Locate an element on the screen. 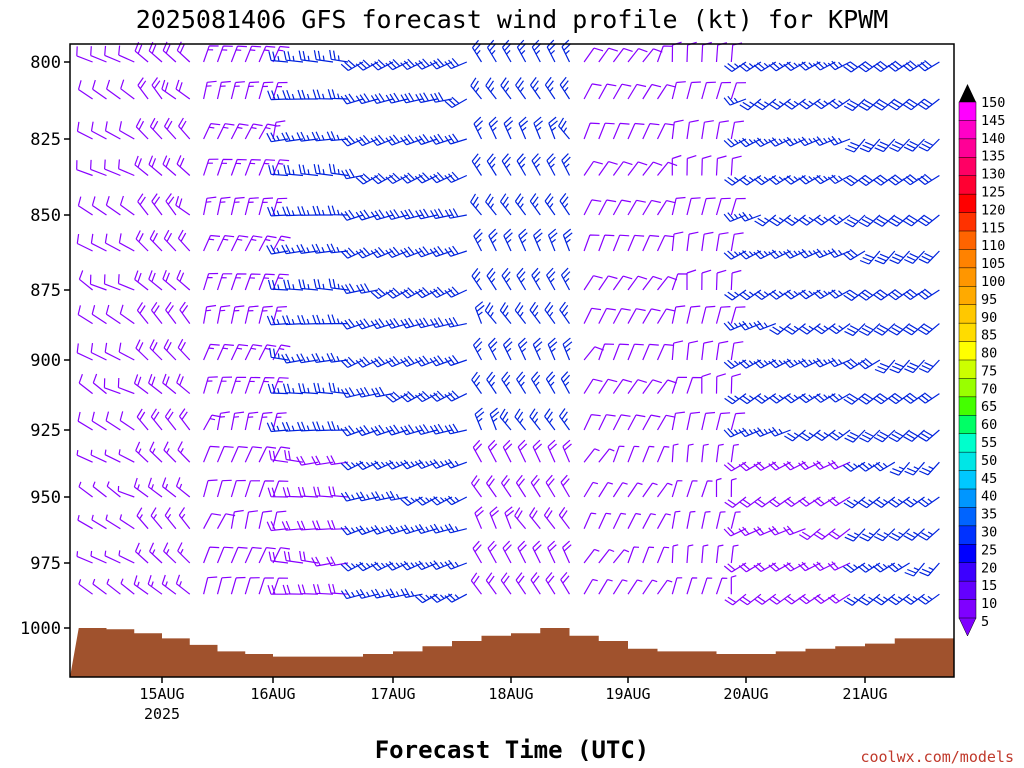 The height and width of the screenshot is (768, 1024). colorbar-label: 115 is located at coordinates (993, 228).